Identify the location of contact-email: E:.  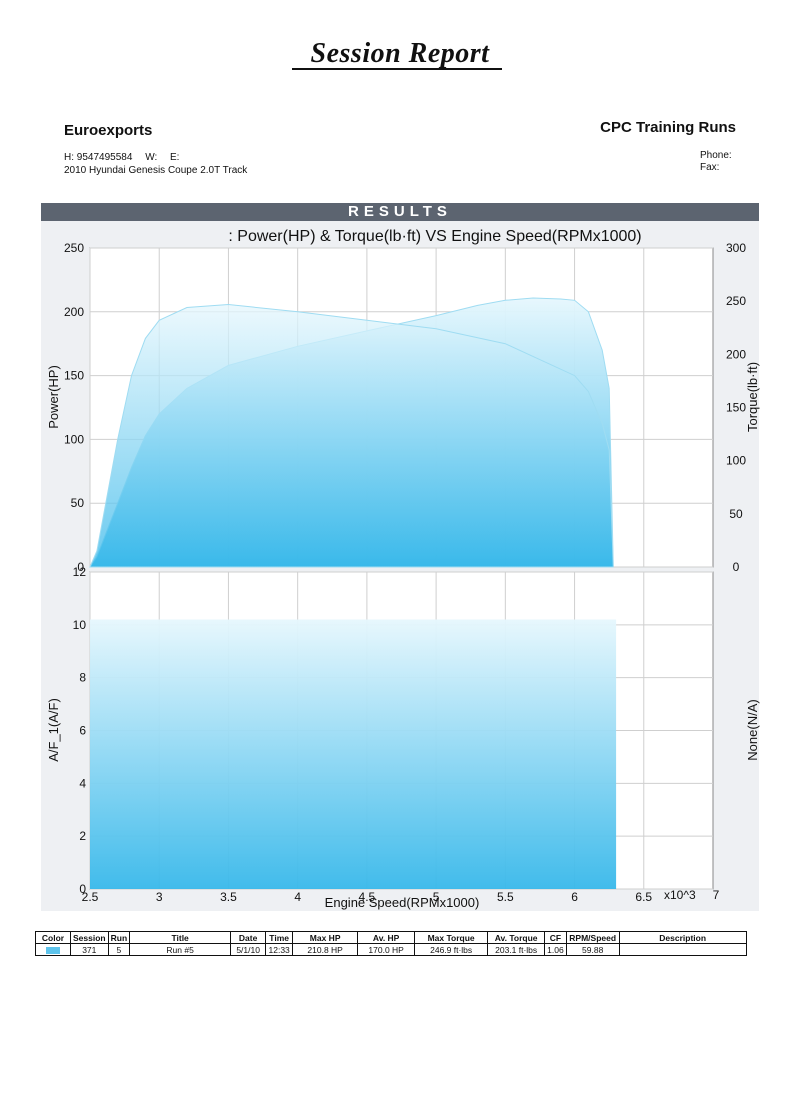
(175, 157).